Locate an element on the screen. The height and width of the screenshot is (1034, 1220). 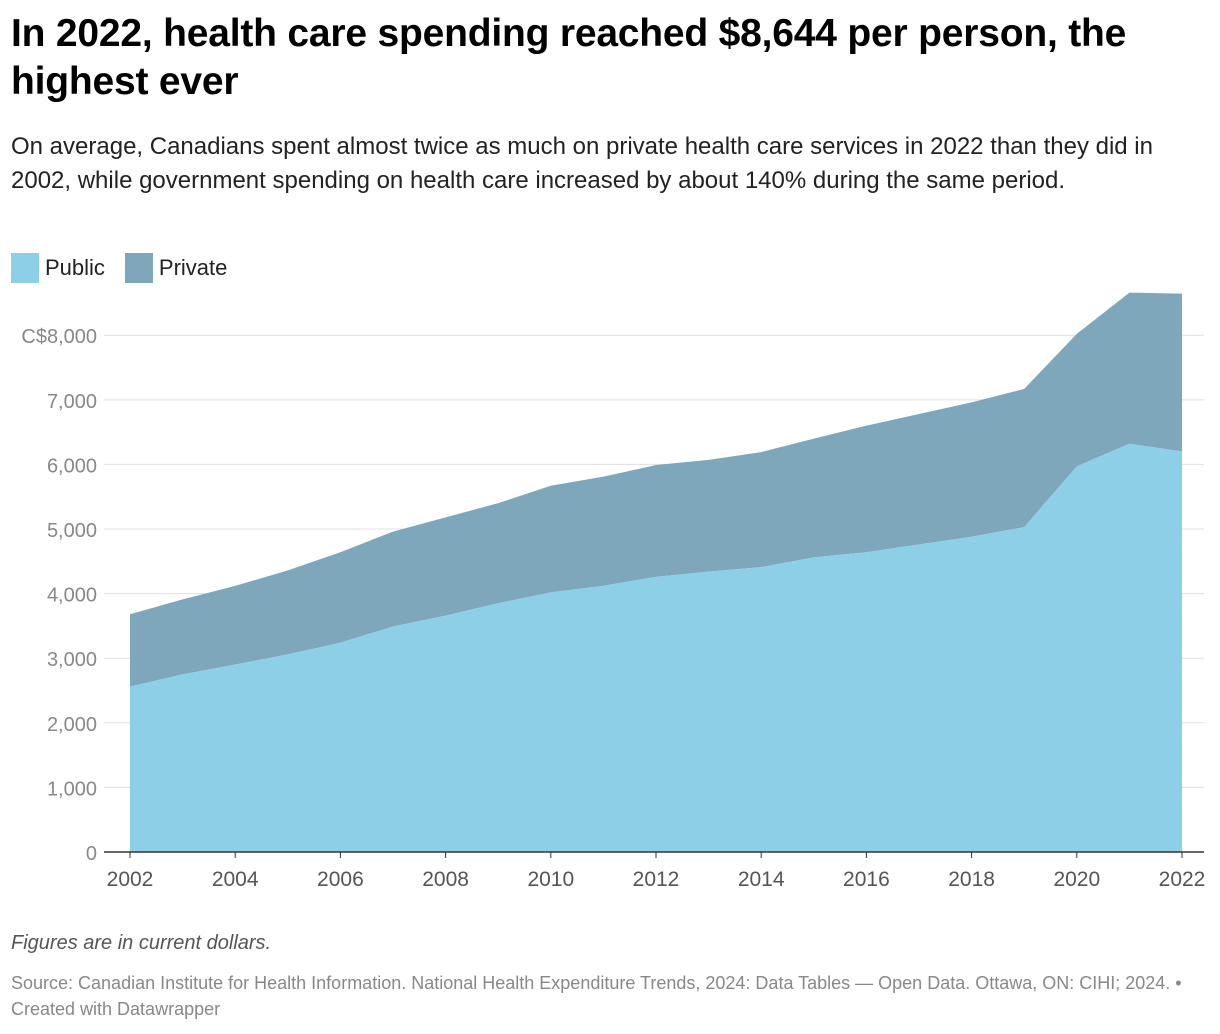
legend-label-private: Private is located at coordinates (193, 267).